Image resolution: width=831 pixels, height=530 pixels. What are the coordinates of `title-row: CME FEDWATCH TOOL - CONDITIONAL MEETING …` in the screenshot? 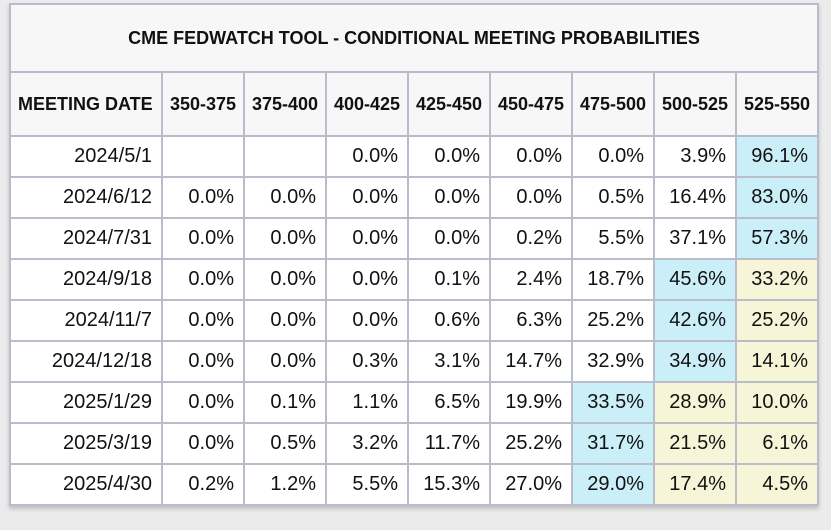 It's located at (414, 38).